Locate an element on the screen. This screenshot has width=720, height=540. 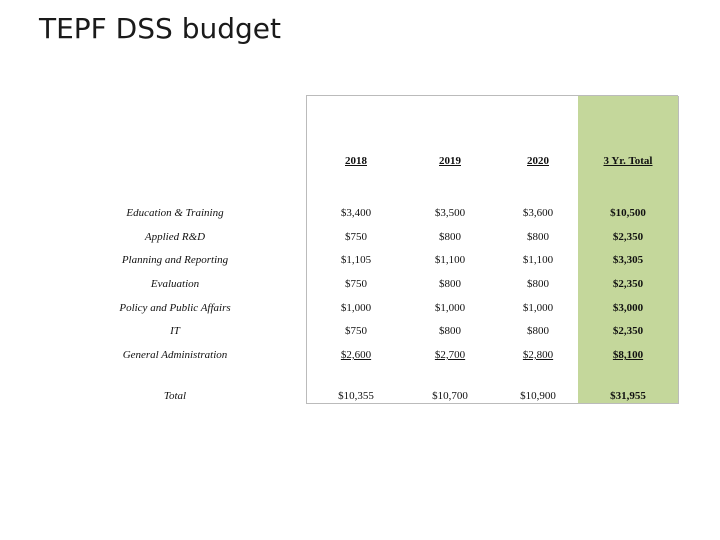
cell-evaluation-2018: $750 is located at coordinates (356, 284).